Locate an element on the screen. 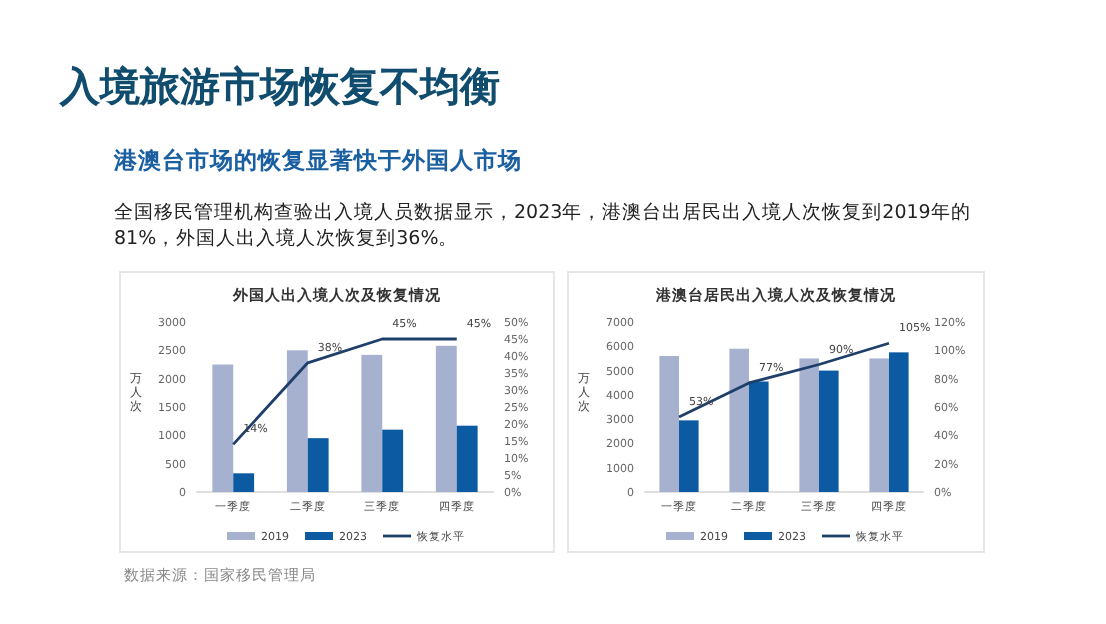  text: 港澳台市场的恢复显著快于外国人市场 is located at coordinates (317, 160).